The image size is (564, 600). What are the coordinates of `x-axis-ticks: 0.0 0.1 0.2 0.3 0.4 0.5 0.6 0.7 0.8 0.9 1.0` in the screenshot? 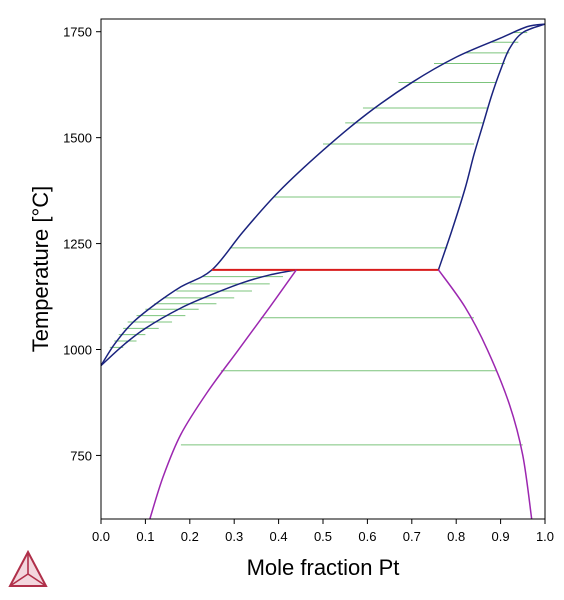 It's located at (323, 531).